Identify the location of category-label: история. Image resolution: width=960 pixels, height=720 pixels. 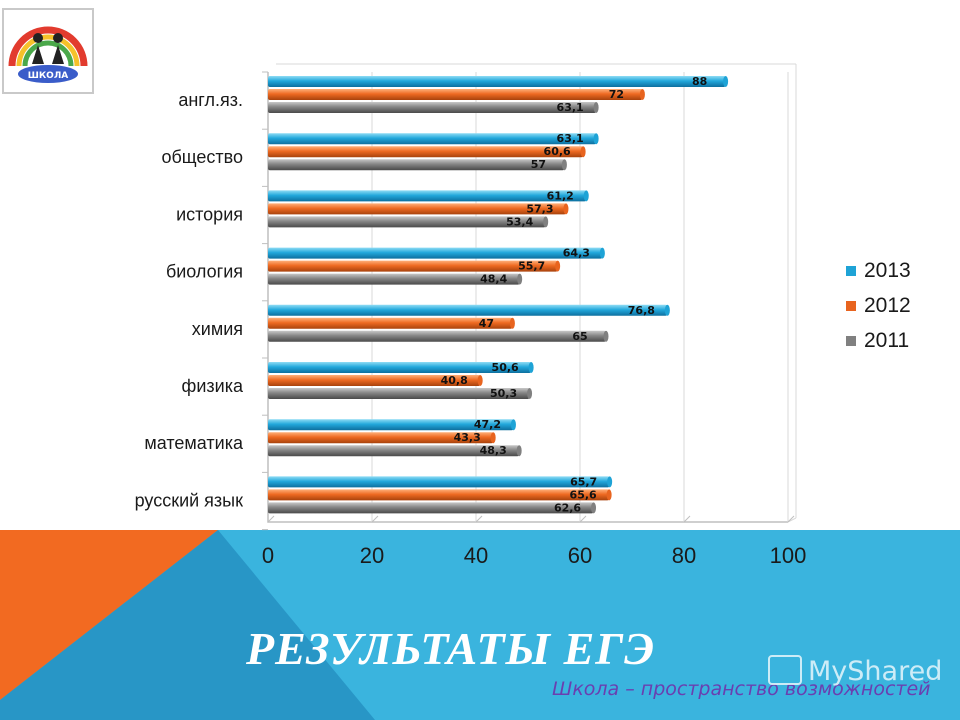
(209, 214).